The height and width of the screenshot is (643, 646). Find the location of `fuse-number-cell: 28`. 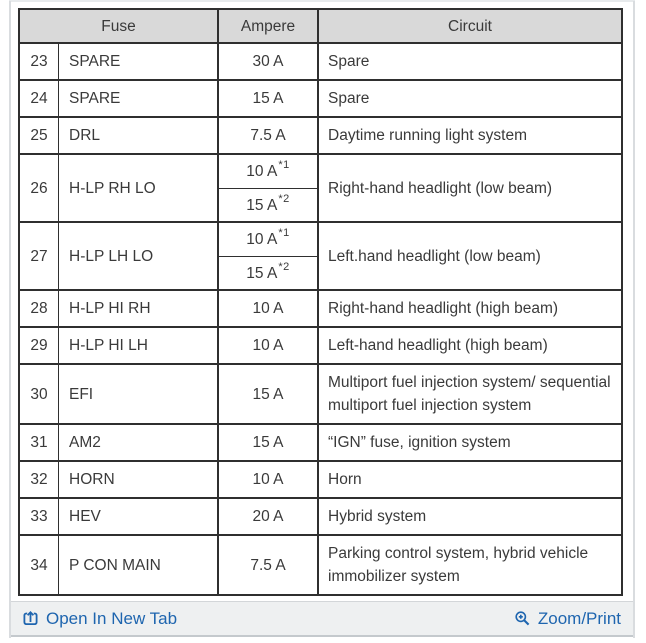

fuse-number-cell: 28 is located at coordinates (39, 308).